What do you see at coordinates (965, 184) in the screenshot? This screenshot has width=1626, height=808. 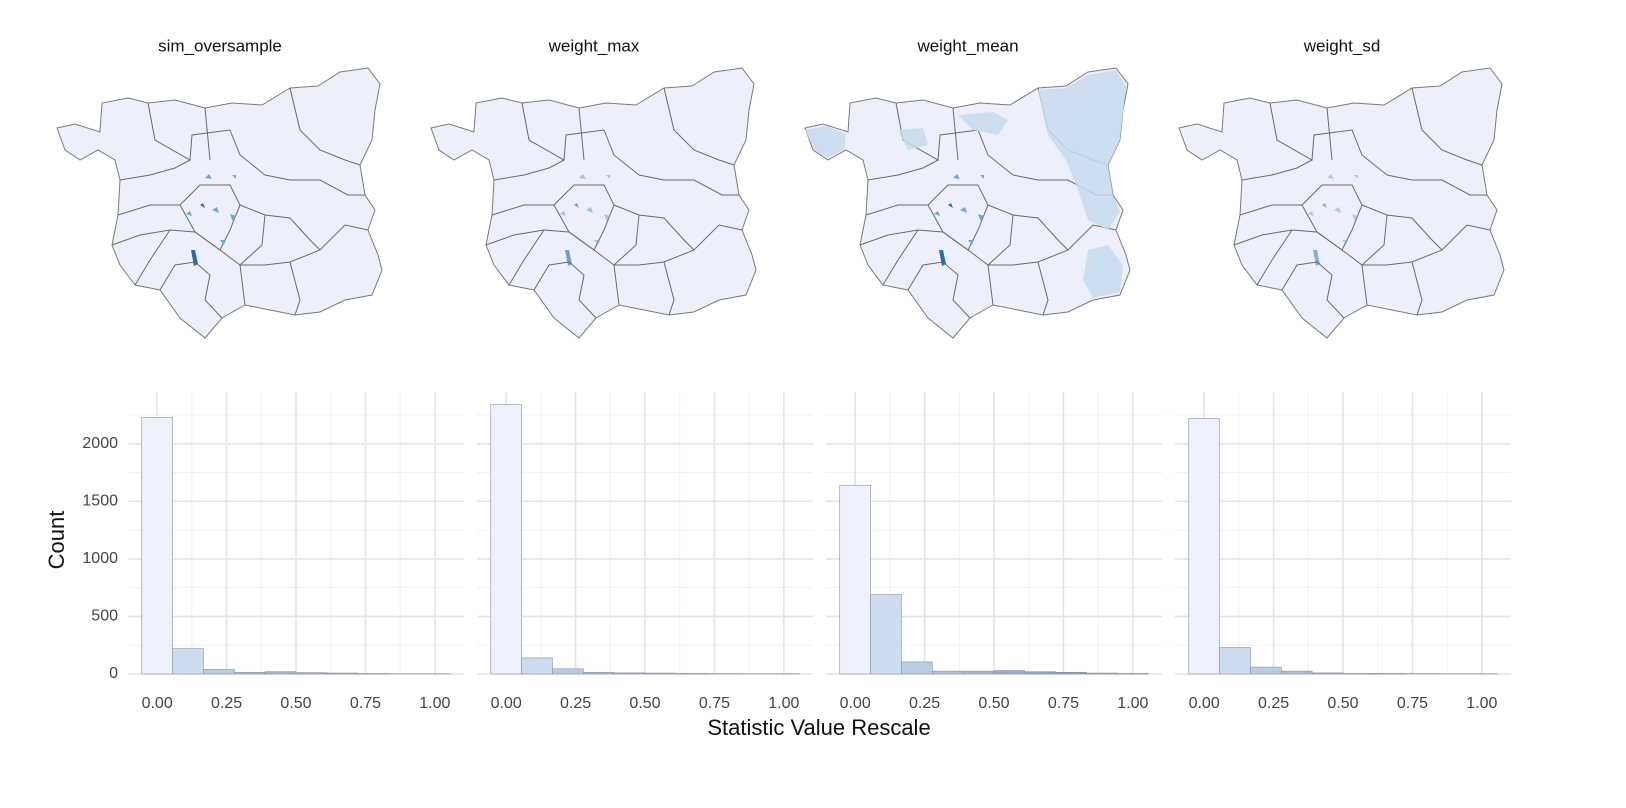 I see `map-patches` at bounding box center [965, 184].